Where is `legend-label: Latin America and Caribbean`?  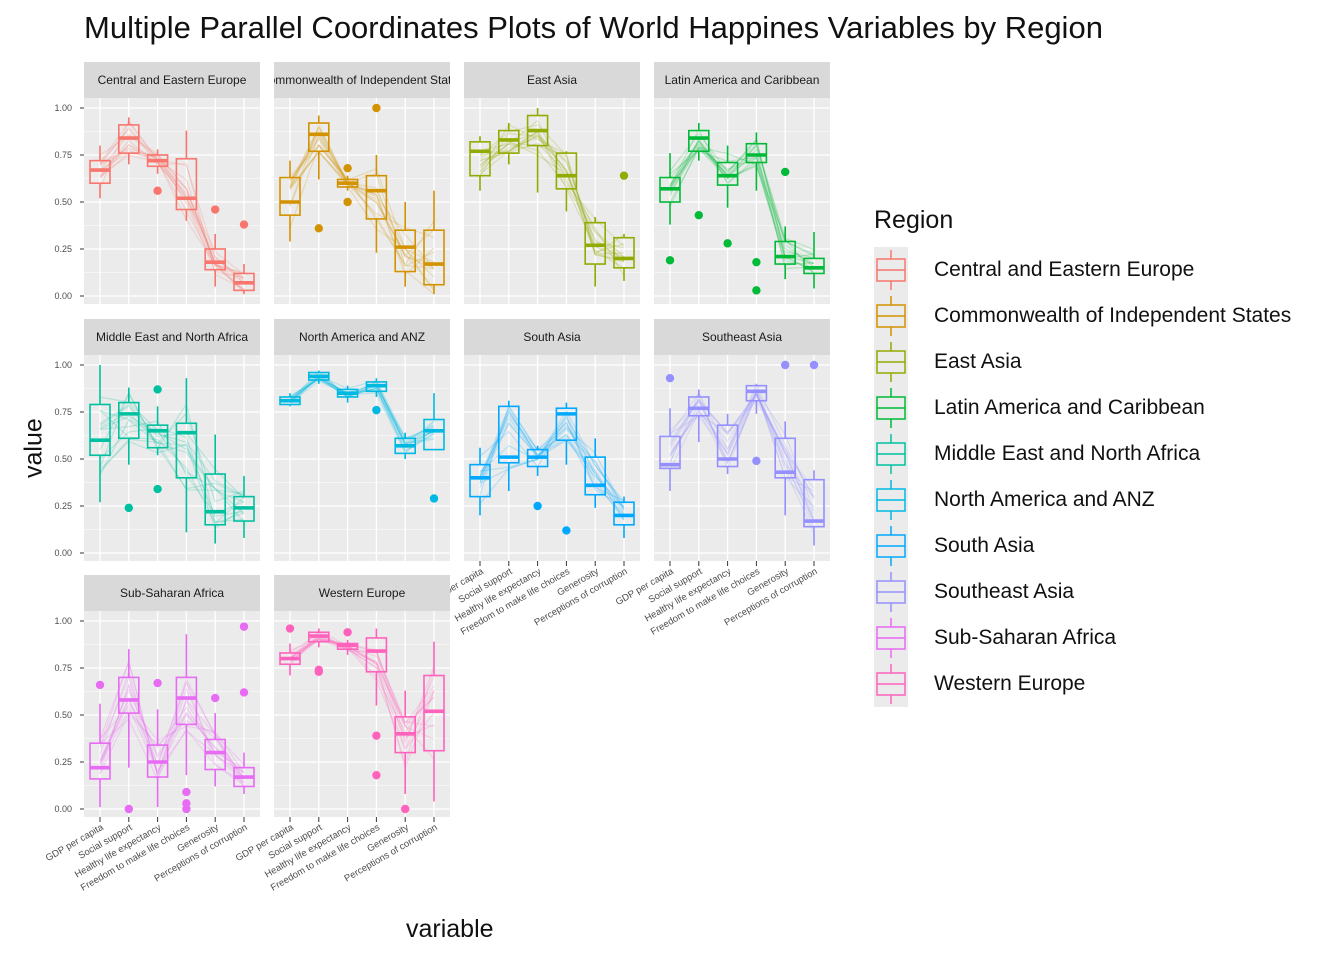 legend-label: Latin America and Caribbean is located at coordinates (1069, 407).